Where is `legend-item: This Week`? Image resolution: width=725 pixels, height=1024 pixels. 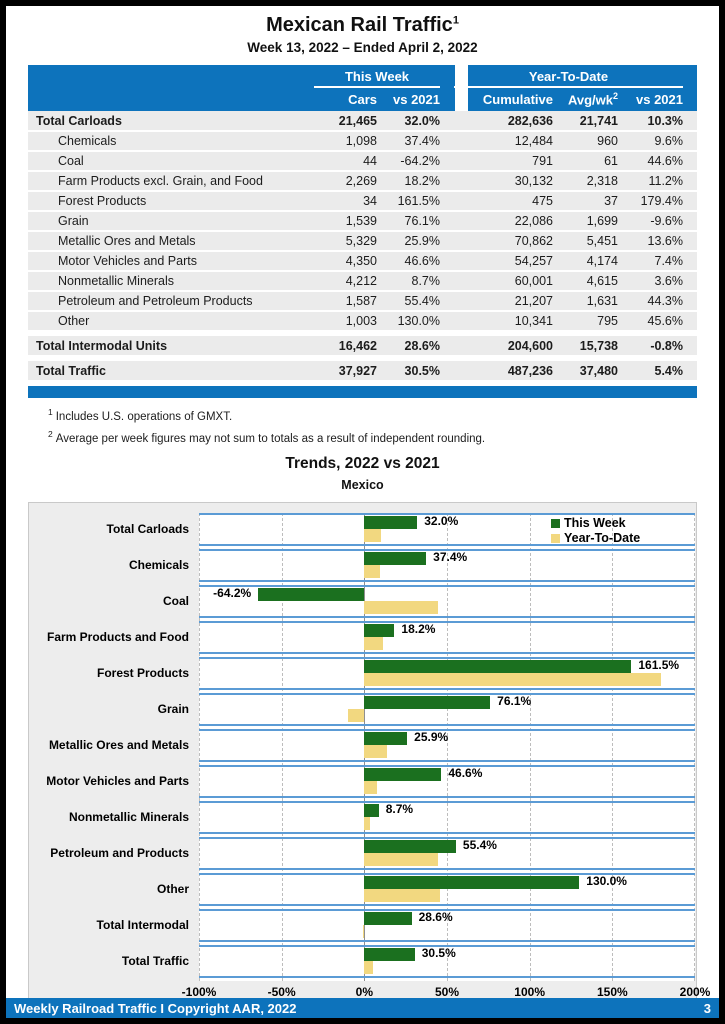 legend-item: This Week is located at coordinates (595, 523).